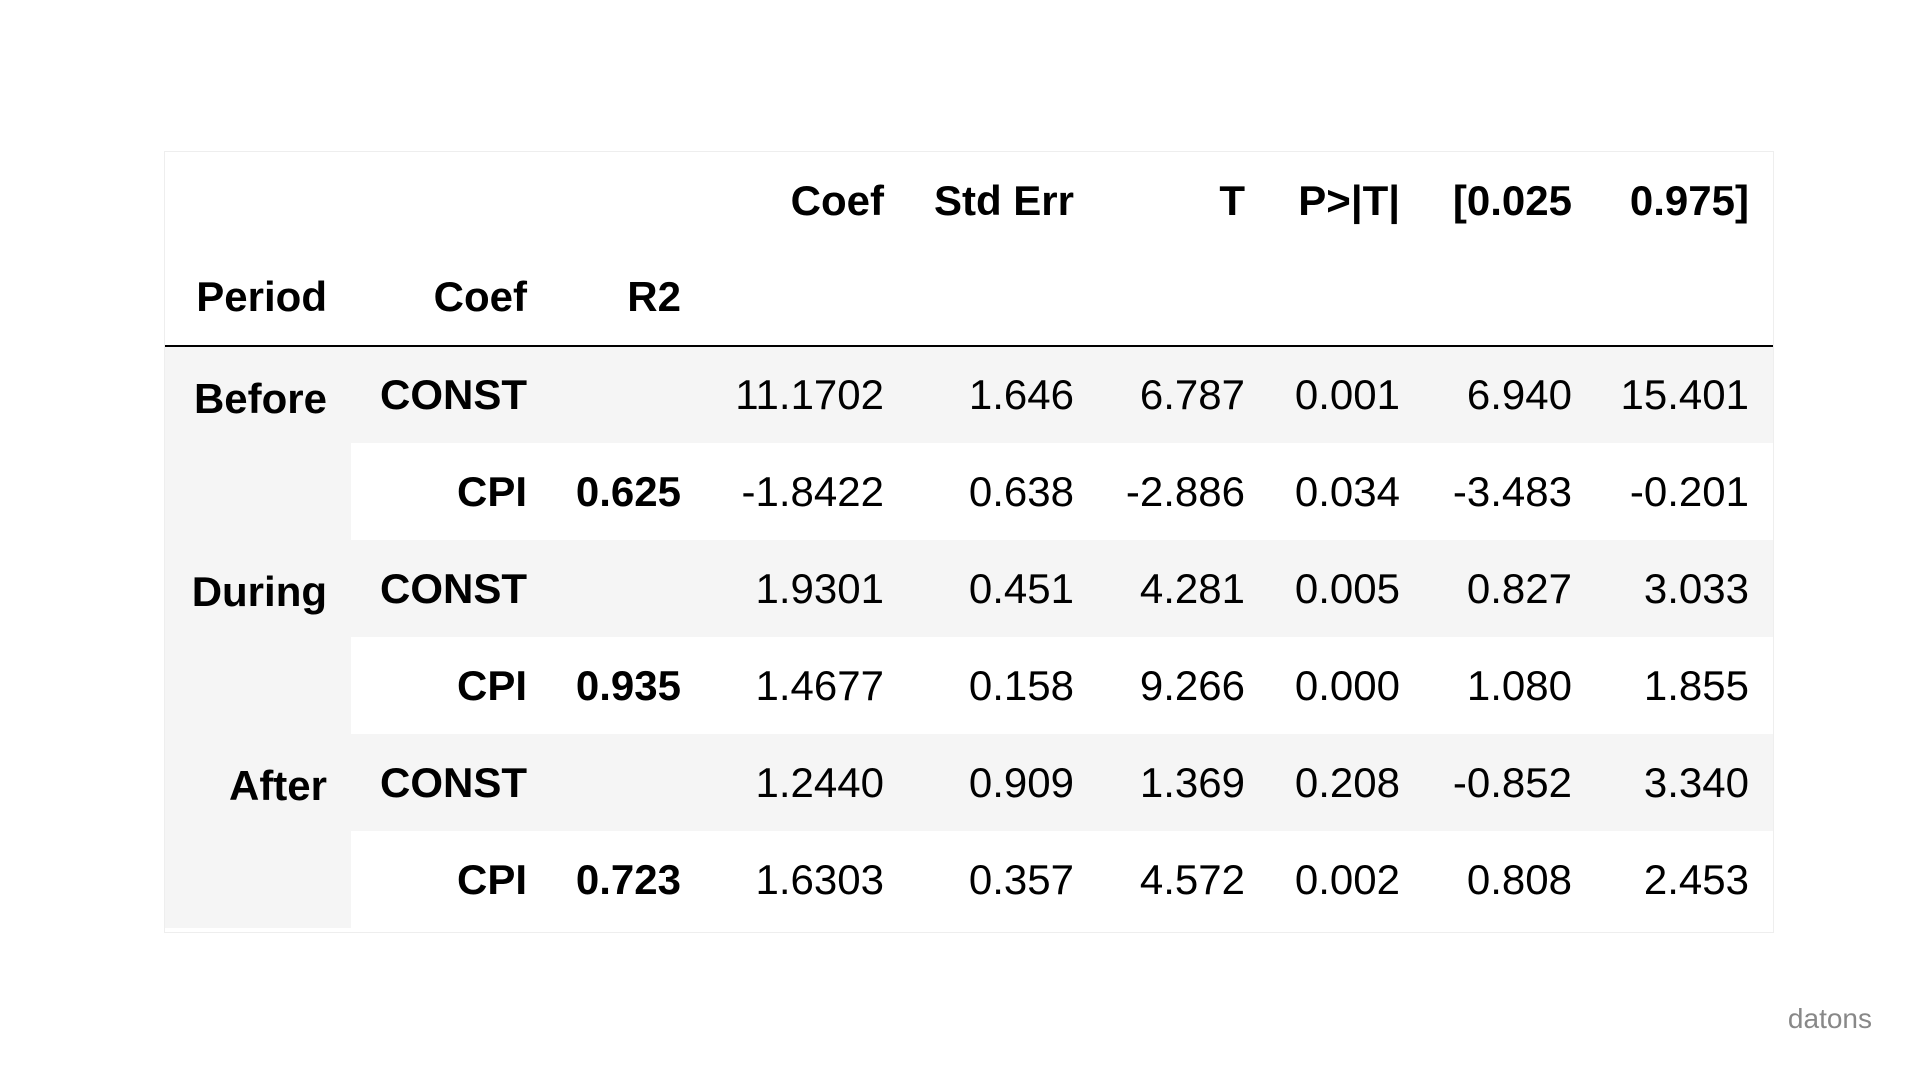  Describe the element at coordinates (628, 879) in the screenshot. I see `r2-value: 0.723` at that location.